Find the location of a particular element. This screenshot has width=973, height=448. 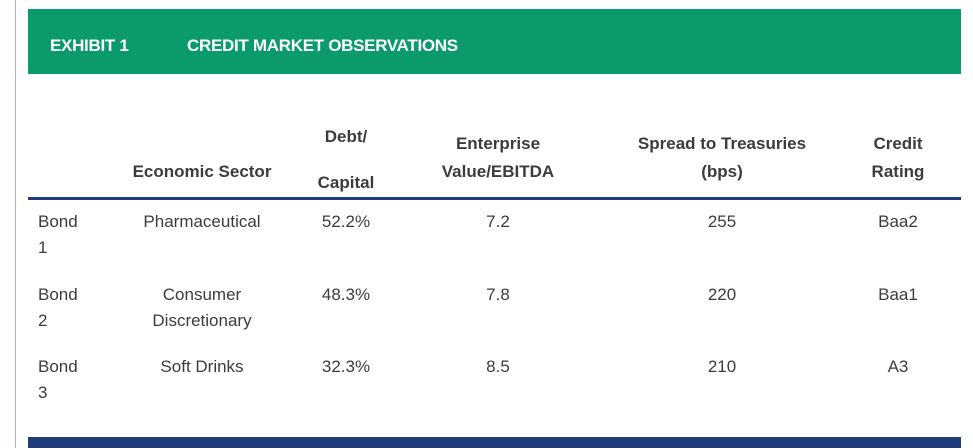

economic-sector-cell: Soft Drinks is located at coordinates (202, 367).